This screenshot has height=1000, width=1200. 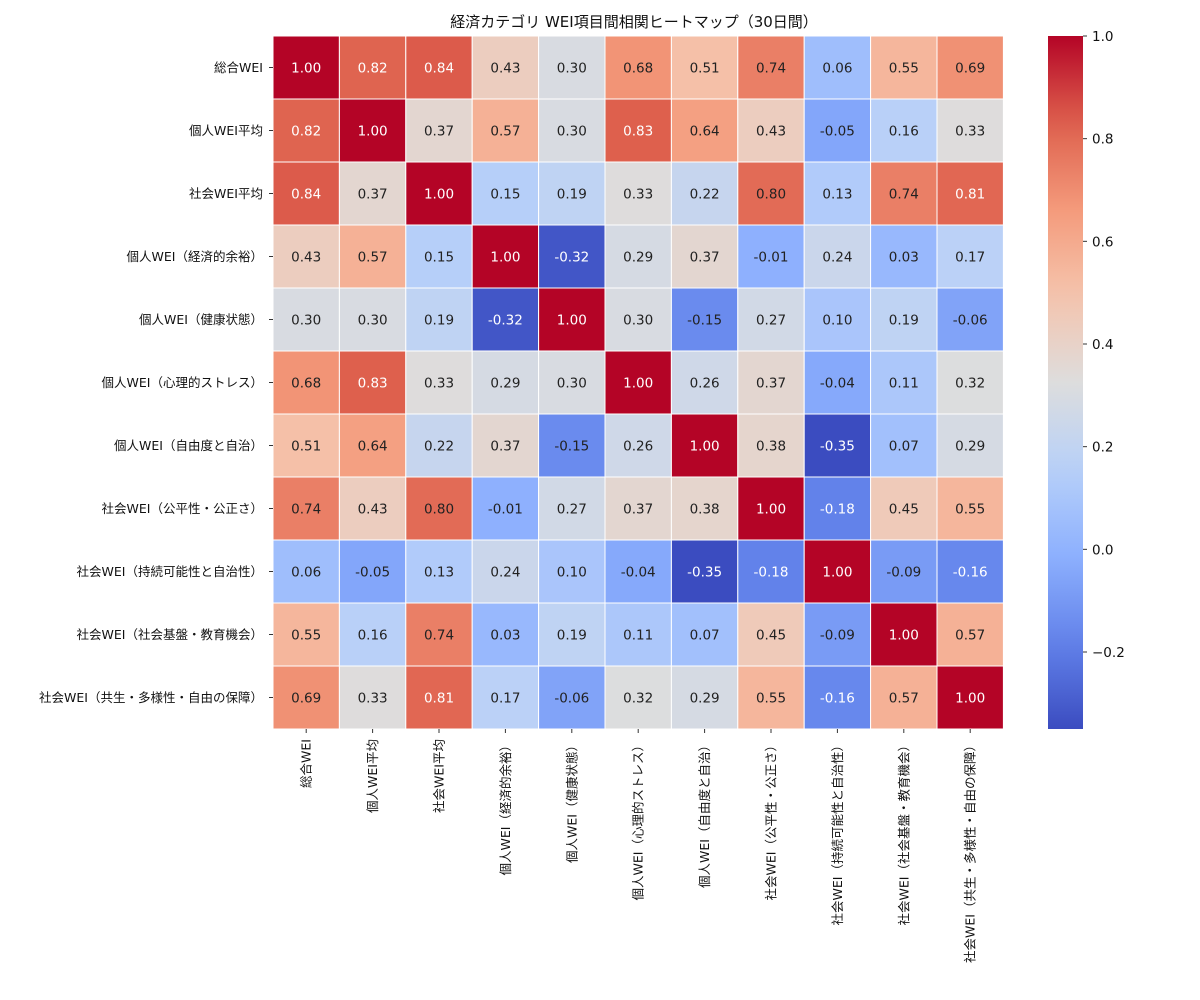 What do you see at coordinates (837, 832) in the screenshot?
I see `x-tick-label: 社会WEI（持続可能性と自治性）` at bounding box center [837, 832].